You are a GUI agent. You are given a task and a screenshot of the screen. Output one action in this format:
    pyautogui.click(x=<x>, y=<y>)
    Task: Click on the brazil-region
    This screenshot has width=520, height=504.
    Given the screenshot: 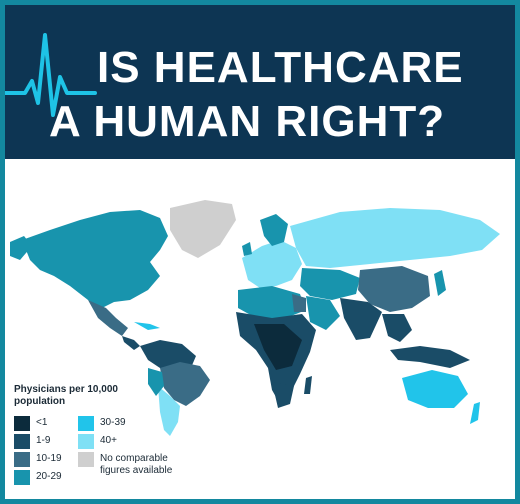 What is the action you would take?
    pyautogui.click(x=185, y=384)
    